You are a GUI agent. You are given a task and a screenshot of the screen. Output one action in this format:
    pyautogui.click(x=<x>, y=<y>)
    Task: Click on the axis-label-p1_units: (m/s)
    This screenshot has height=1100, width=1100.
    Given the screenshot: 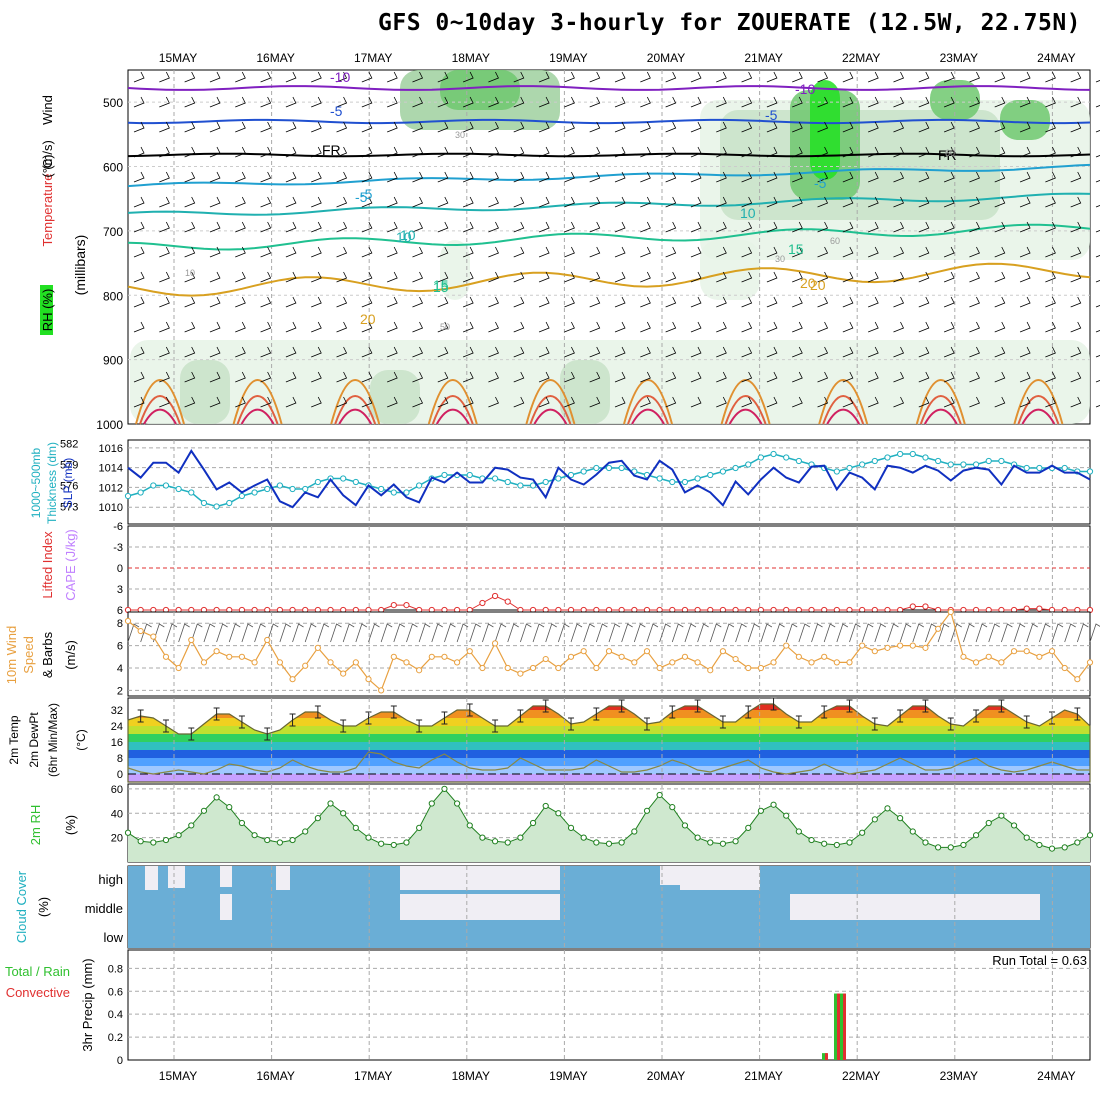 What is the action you would take?
    pyautogui.click(x=47, y=155)
    